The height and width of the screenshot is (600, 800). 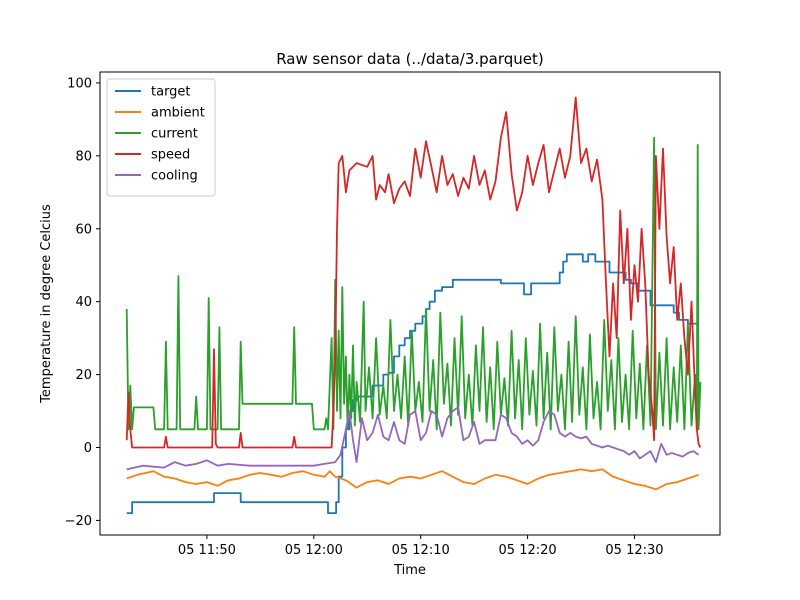 I want to click on x-tick-label: 05 11:50, so click(x=207, y=550).